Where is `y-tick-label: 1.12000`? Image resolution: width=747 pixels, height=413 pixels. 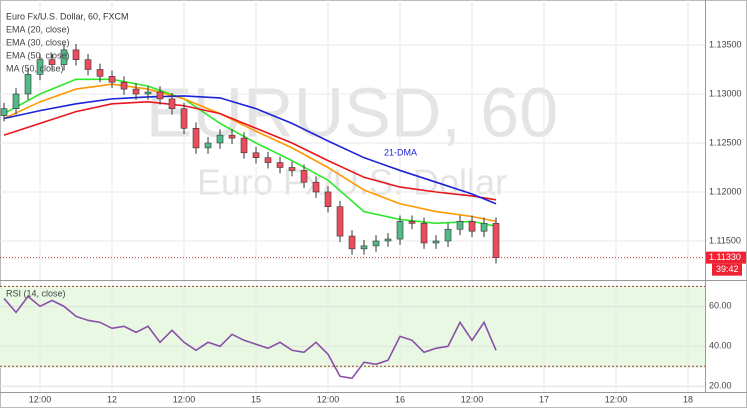 y-tick-label: 1.12000 is located at coordinates (725, 191).